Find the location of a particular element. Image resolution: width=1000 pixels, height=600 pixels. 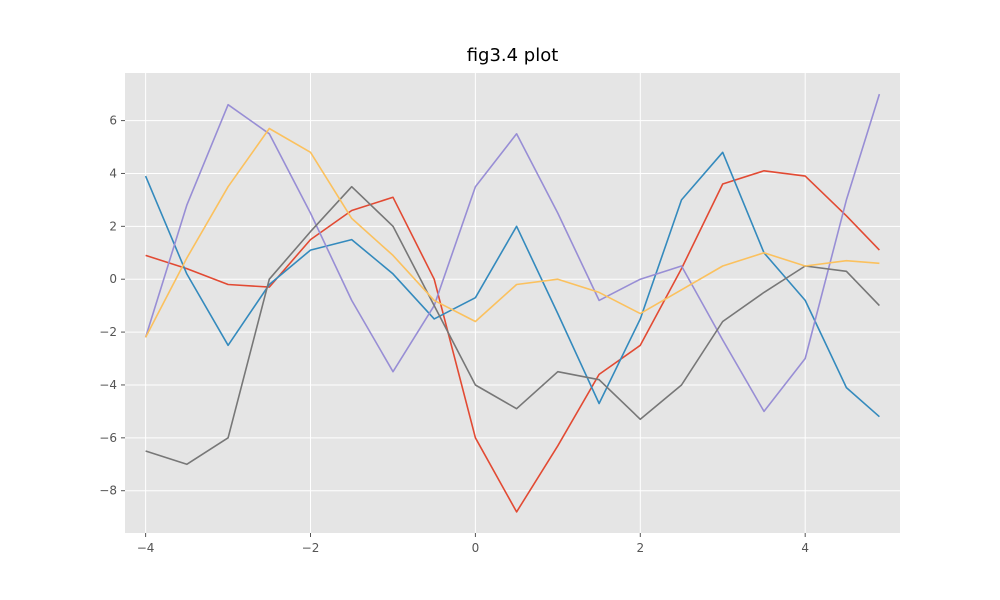

y-tick-label: 4 is located at coordinates (113, 173).